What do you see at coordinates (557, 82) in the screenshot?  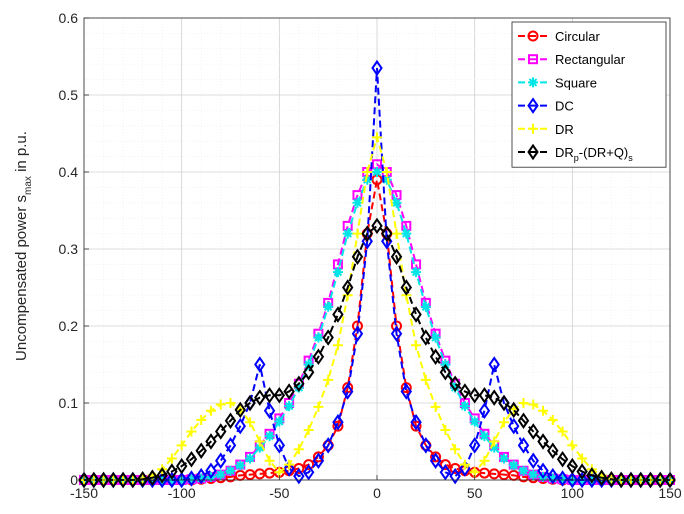 I see `legend-entry: Square` at bounding box center [557, 82].